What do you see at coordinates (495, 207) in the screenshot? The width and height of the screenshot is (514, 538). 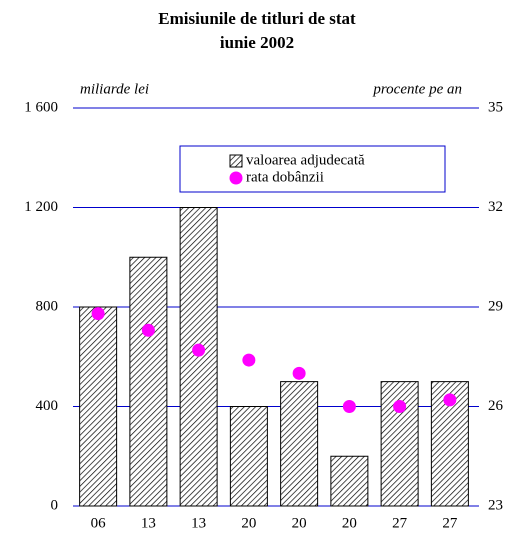 I see `y2-tick-label: 32` at bounding box center [495, 207].